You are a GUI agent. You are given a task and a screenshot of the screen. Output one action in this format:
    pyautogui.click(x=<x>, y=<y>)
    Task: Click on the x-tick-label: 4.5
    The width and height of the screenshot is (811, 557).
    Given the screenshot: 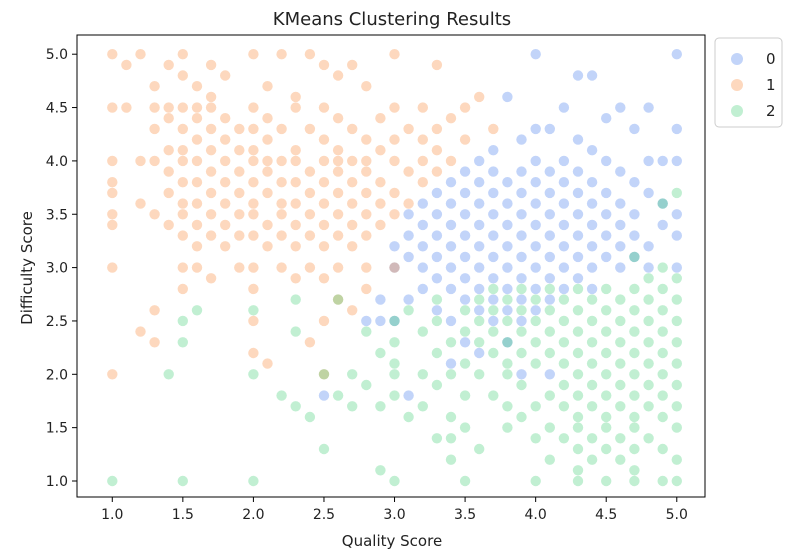 What is the action you would take?
    pyautogui.click(x=606, y=515)
    